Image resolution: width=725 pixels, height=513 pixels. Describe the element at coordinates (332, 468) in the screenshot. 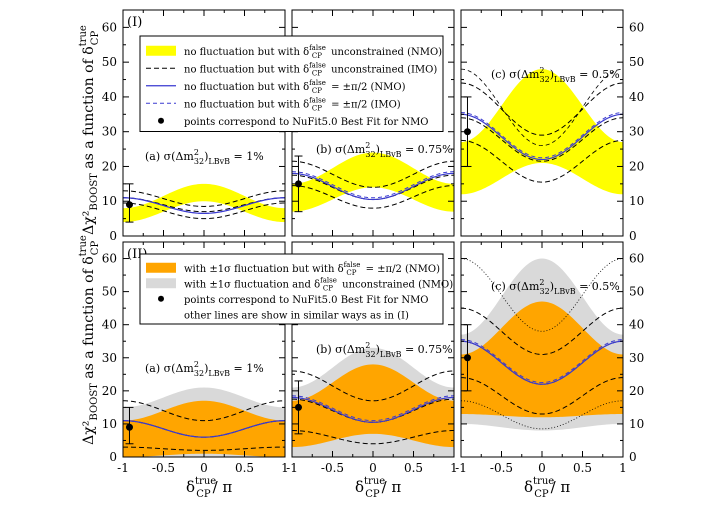

I see `x-tick-label: -0.5` at that location.